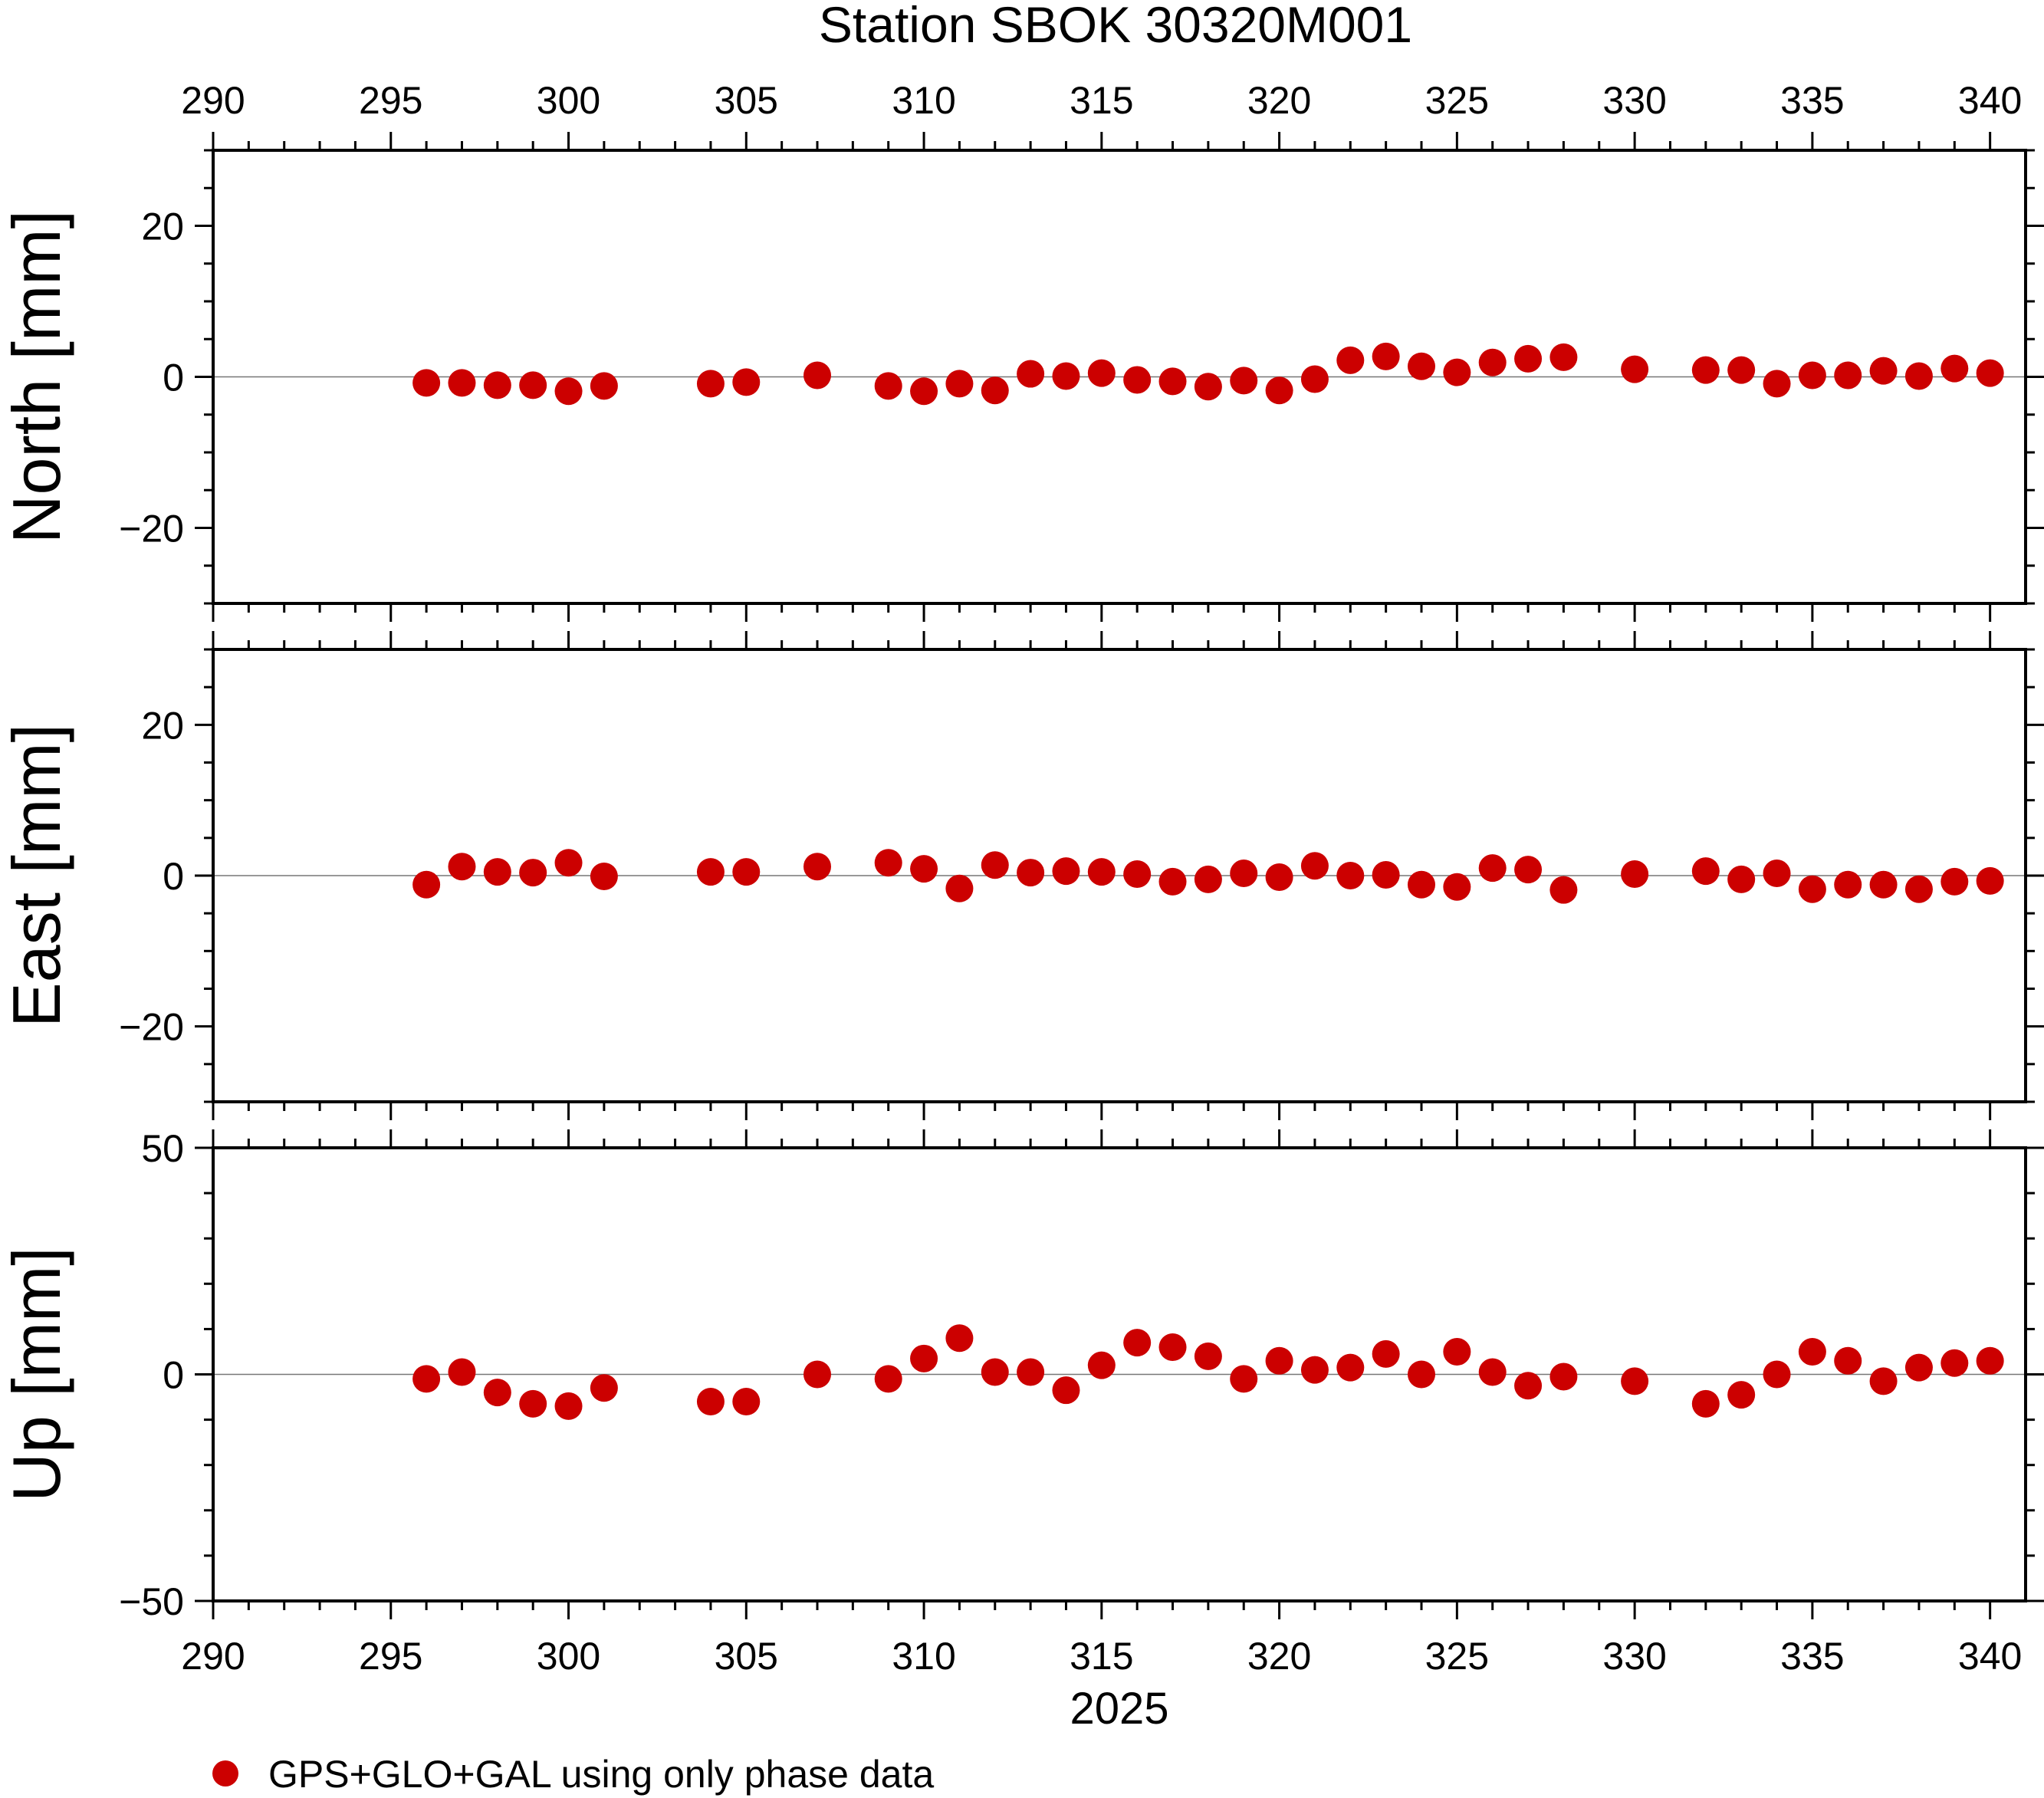 The height and width of the screenshot is (1798, 2044). I want to click on bottom-x-tick-label: 330, so click(1634, 1657).